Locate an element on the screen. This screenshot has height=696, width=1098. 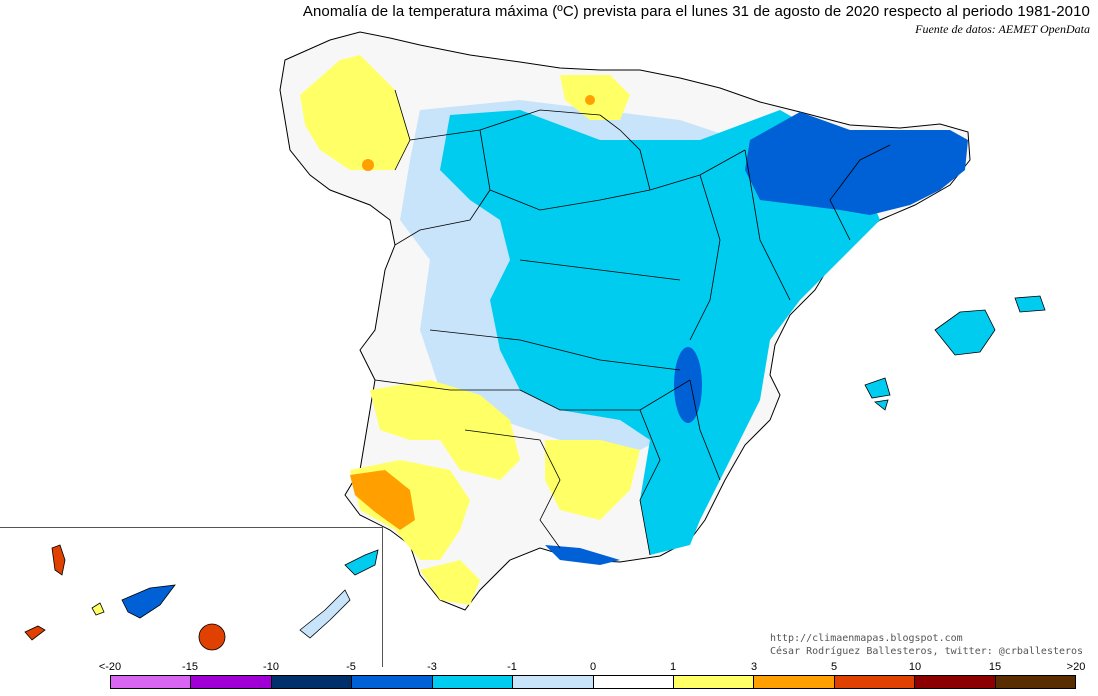
legend-label: -15 is located at coordinates (190, 667).